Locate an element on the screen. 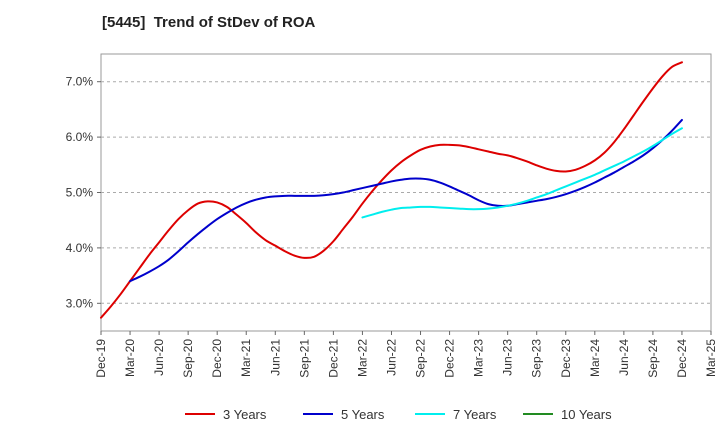 This screenshot has width=720, height=440. y-tick-label: 3.0% is located at coordinates (80, 303).